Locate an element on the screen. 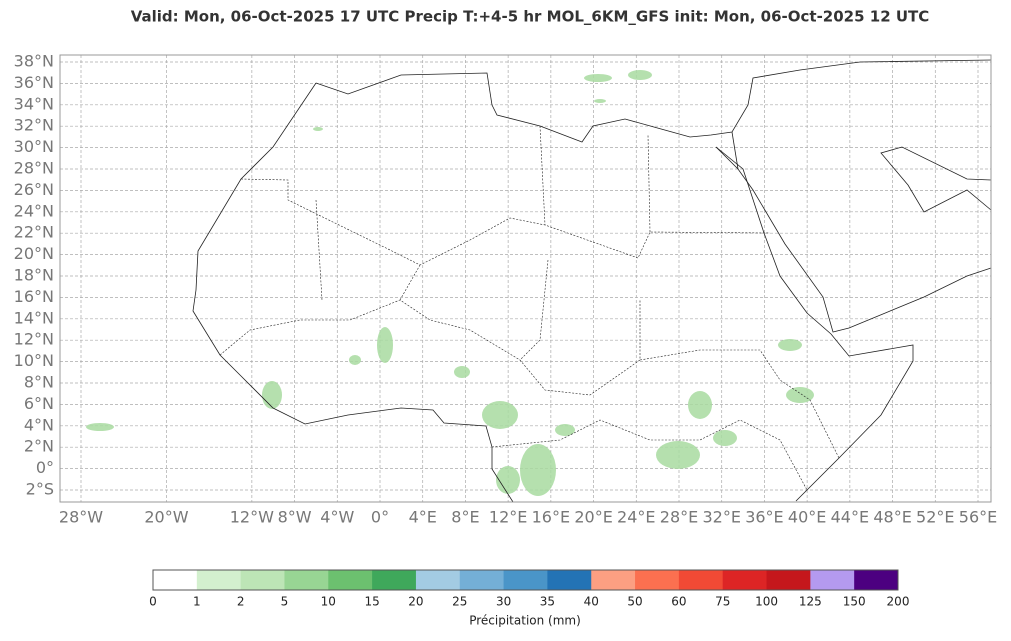 The height and width of the screenshot is (641, 1011). lat-tick-label: 16°N is located at coordinates (34, 296).